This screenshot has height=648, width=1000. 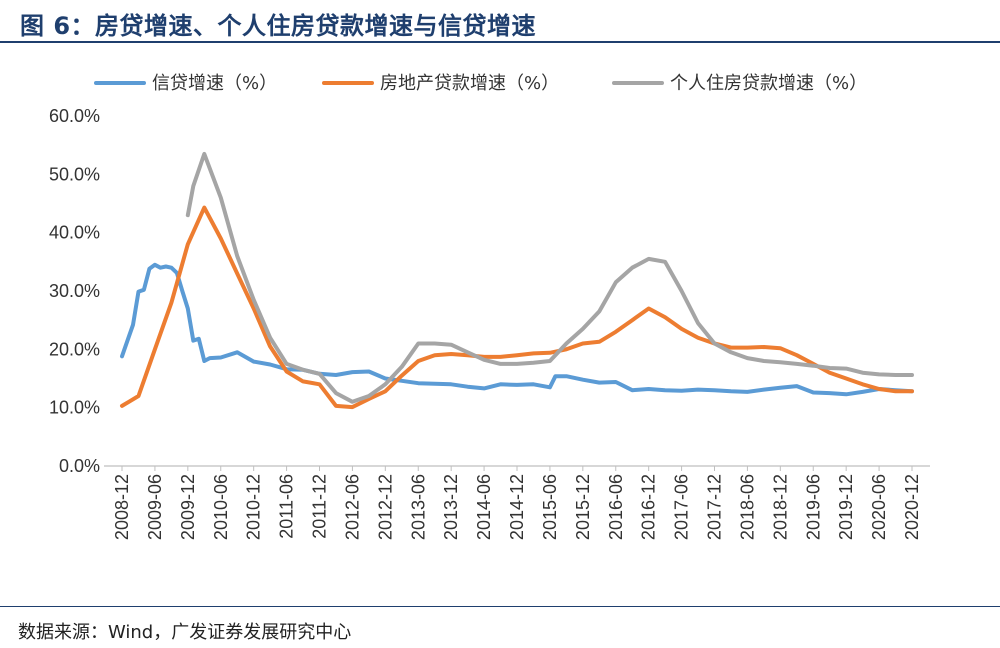 I want to click on source-note: 数据来源：Wind，广发证券发展研究中心, so click(x=185, y=632).